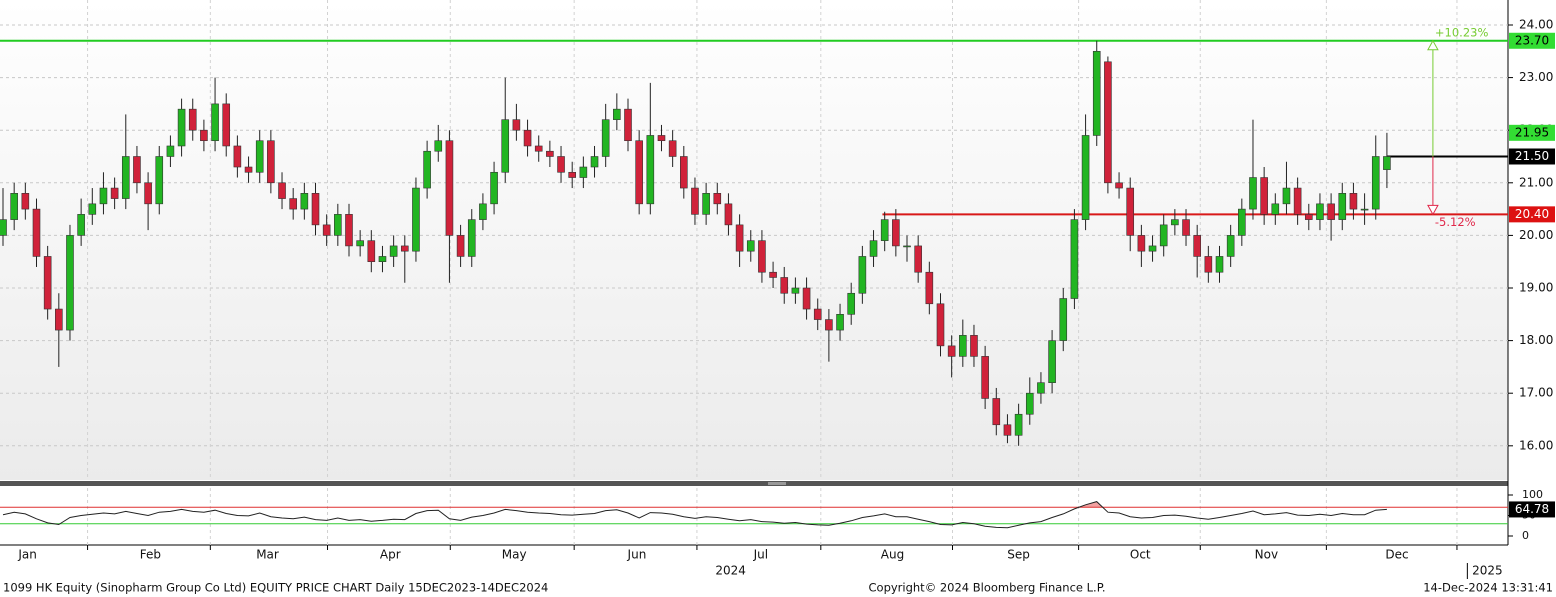 The width and height of the screenshot is (1556, 597). I want to click on year-label: 2025, so click(1487, 571).